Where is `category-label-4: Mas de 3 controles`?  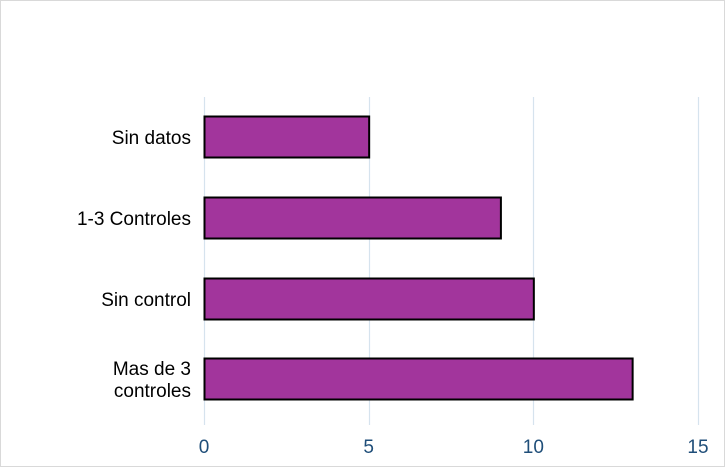
category-label-4: Mas de 3 controles is located at coordinates (152, 380).